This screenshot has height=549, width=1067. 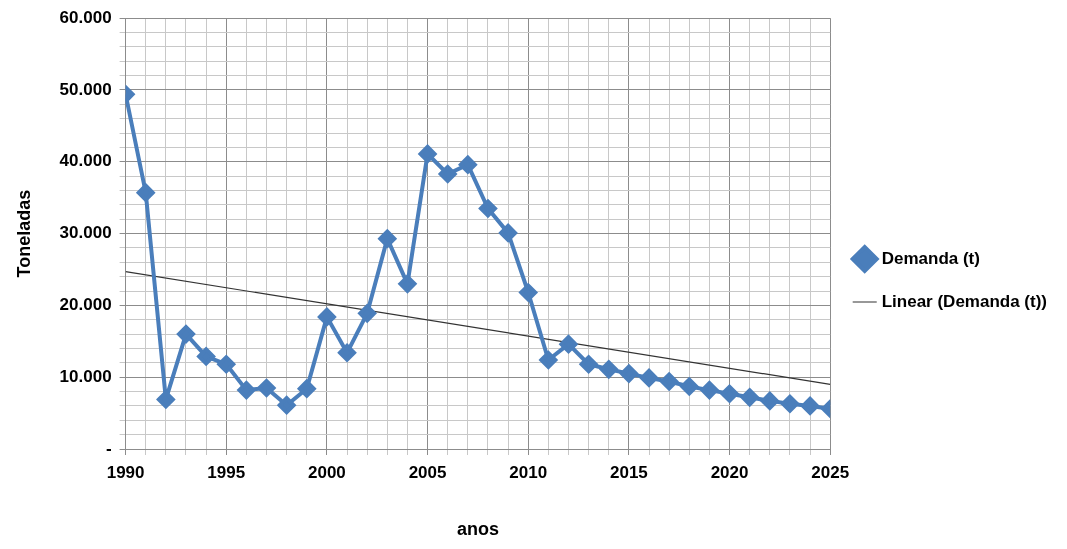 What do you see at coordinates (427, 472) in the screenshot?
I see `x-tick-label: 2005` at bounding box center [427, 472].